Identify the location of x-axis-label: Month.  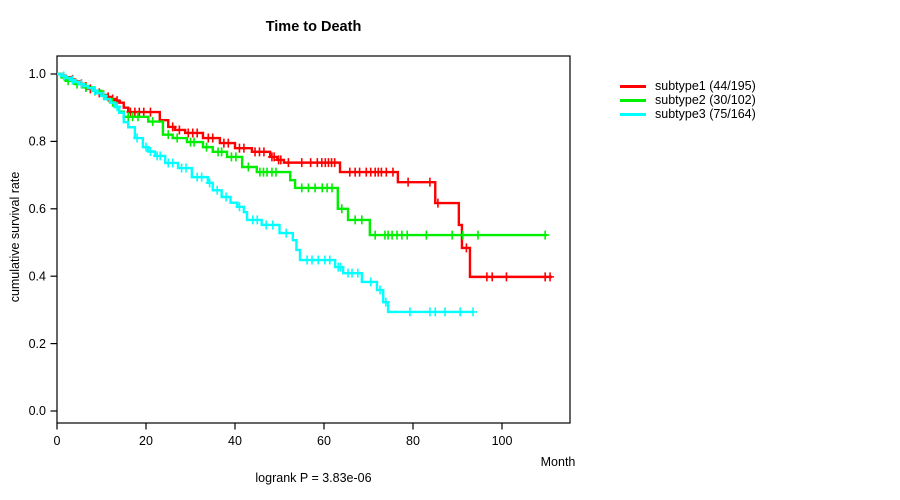
(558, 462).